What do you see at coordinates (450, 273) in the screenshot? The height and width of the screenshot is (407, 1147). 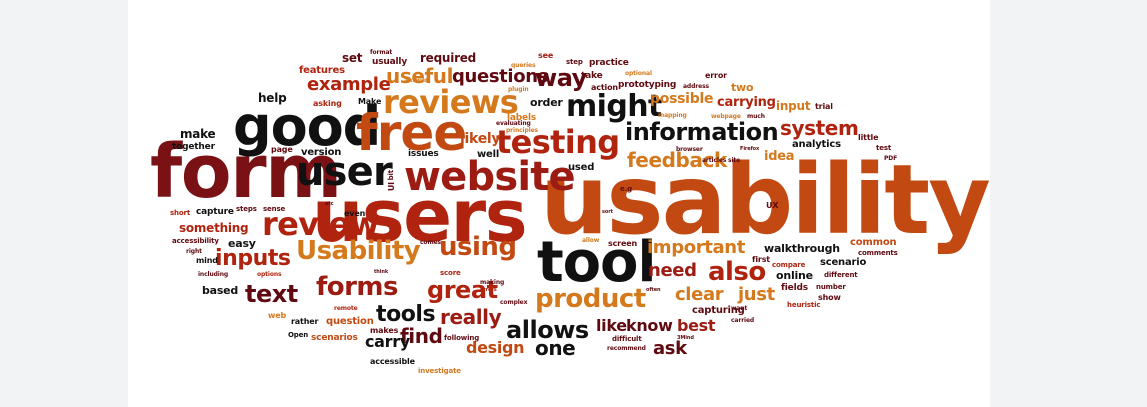 I see `word: score` at bounding box center [450, 273].